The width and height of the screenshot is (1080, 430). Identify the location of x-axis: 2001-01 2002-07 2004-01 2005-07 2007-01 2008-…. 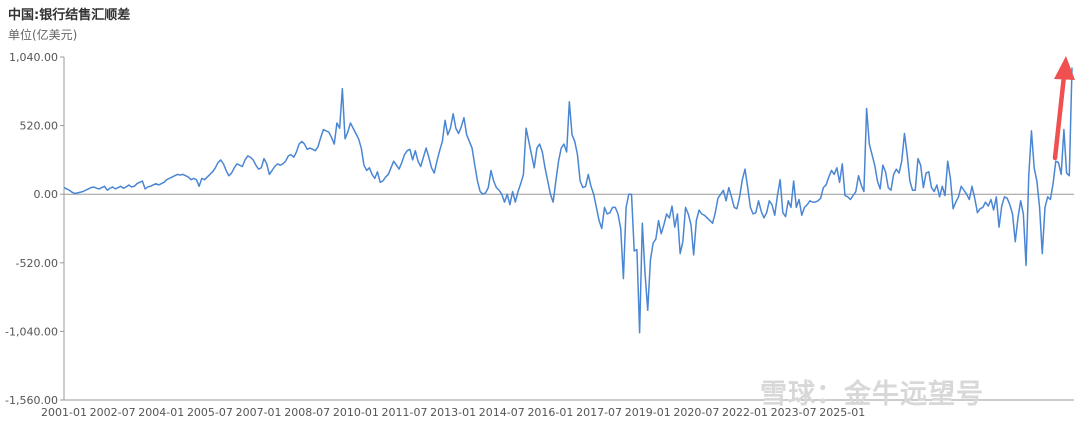
(453, 412).